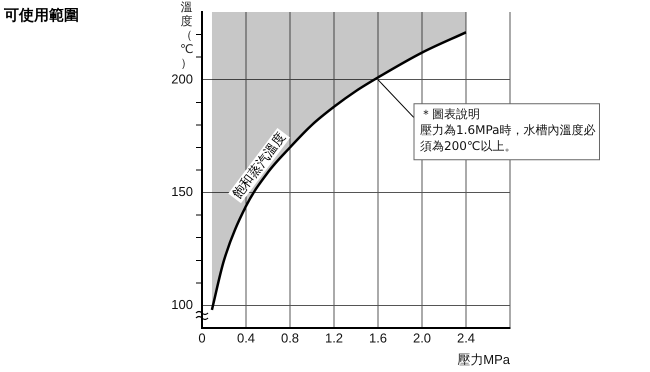 Image resolution: width=650 pixels, height=372 pixels. What do you see at coordinates (246, 338) in the screenshot?
I see `x-tick-label: 0.4` at bounding box center [246, 338].